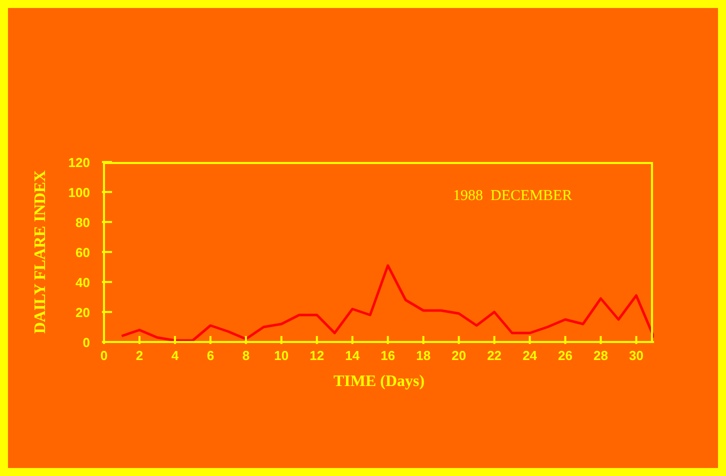 The height and width of the screenshot is (476, 726). Describe the element at coordinates (83, 312) in the screenshot. I see `y-tick-label: 20` at that location.